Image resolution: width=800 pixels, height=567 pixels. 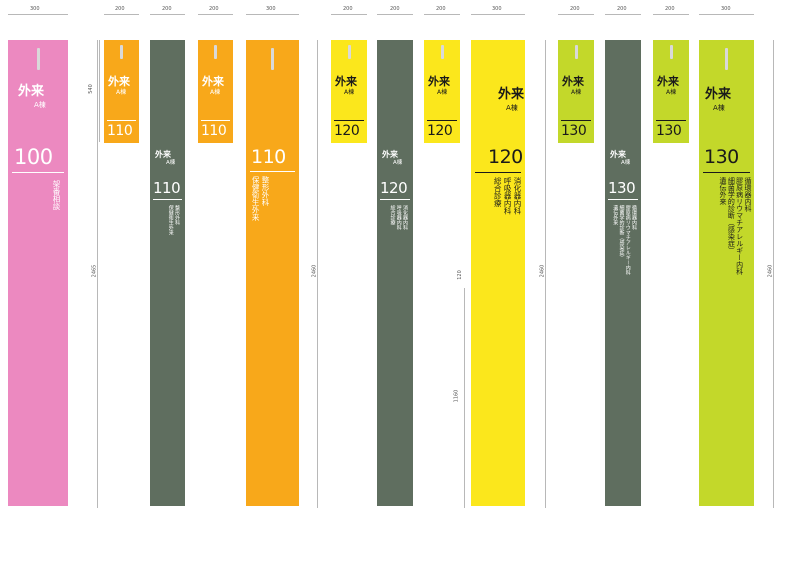 I want to click on sign-panel-120-tall: 外来 A棟 120 消化器内科 呼吸器内科 総合診療, so click(x=498, y=273).